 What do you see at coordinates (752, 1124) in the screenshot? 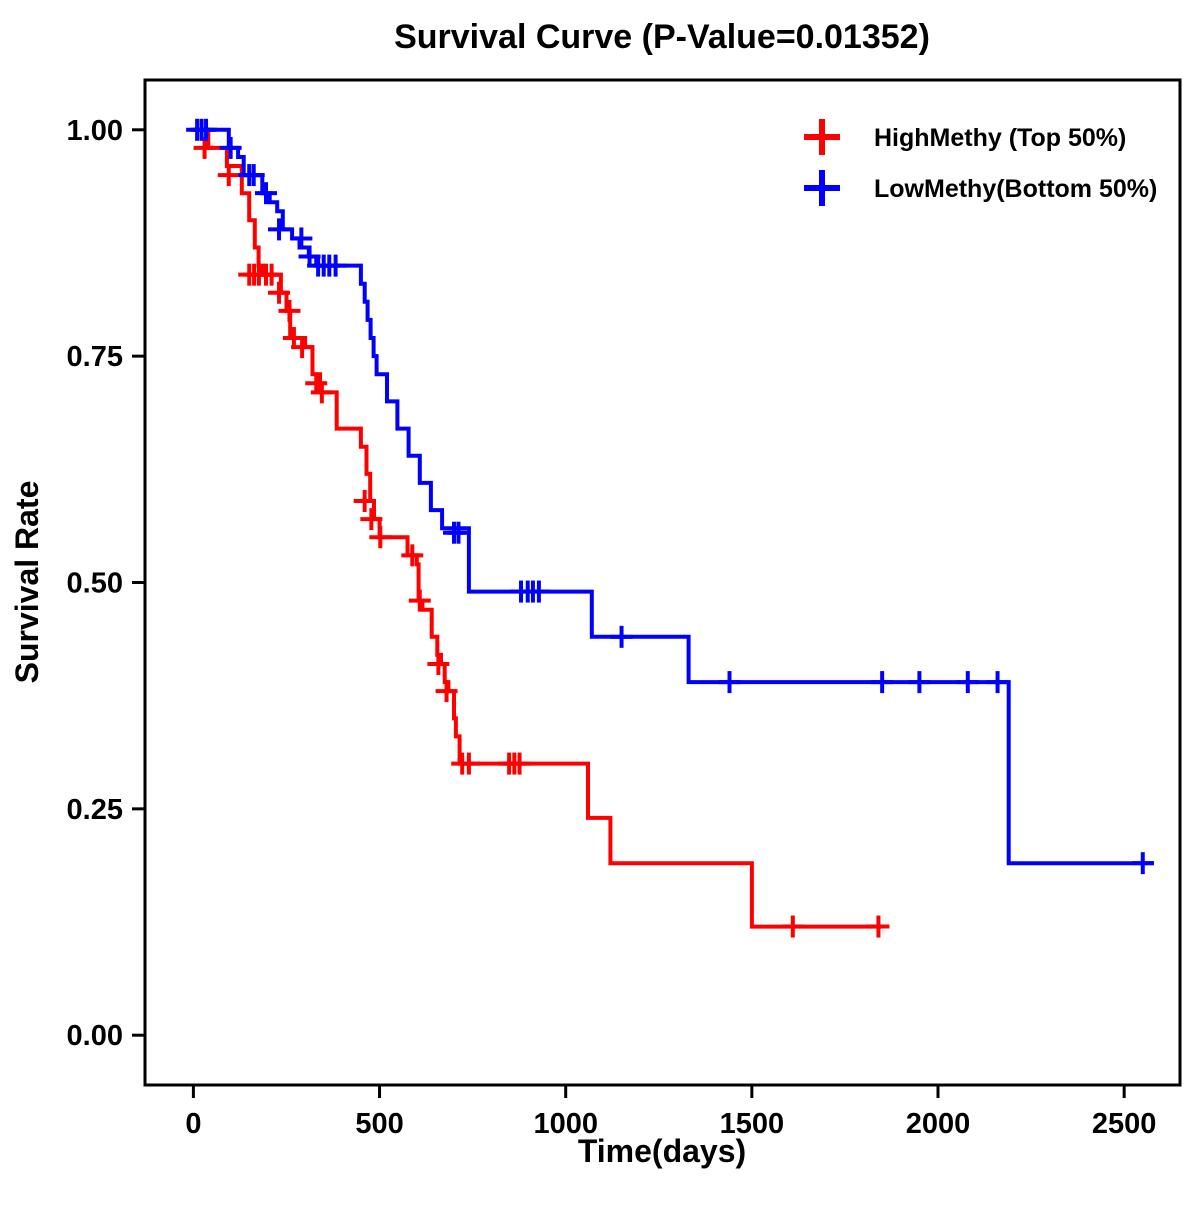
I see `x-tick-label: 1500` at bounding box center [752, 1124].